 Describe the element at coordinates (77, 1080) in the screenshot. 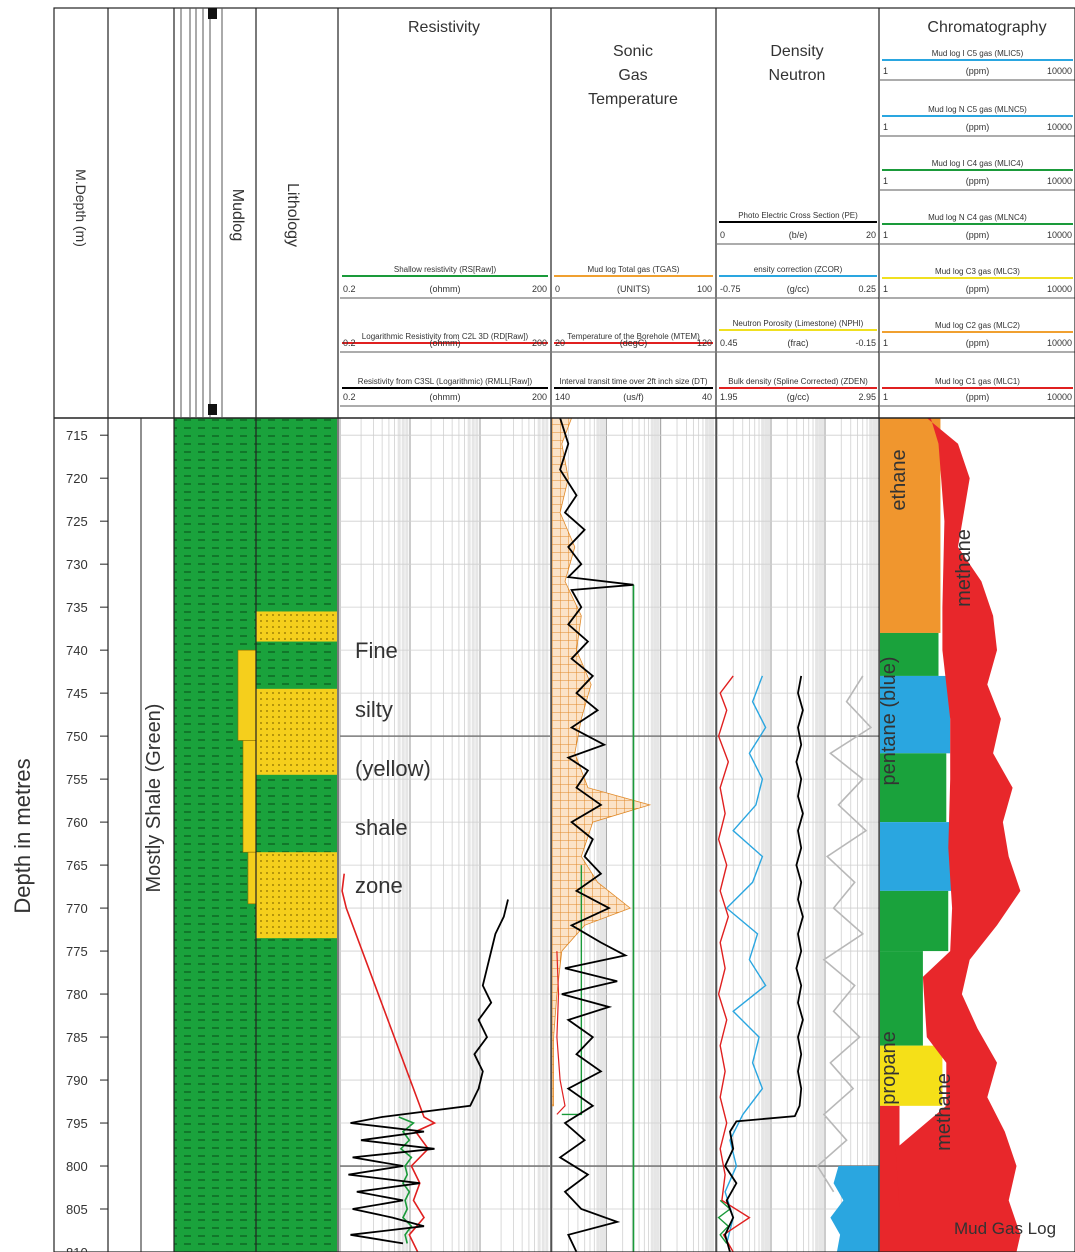

I see `depth-tick-label-790: 790` at that location.